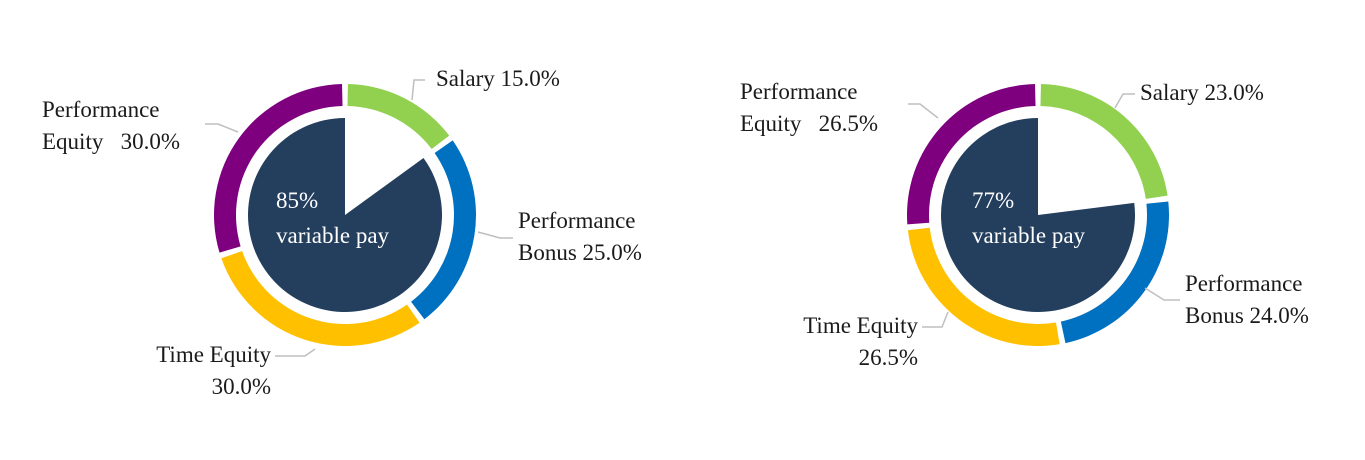  Describe the element at coordinates (1247, 315) in the screenshot. I see `data-label-performance-bonus: Bonus 24.0%` at that location.